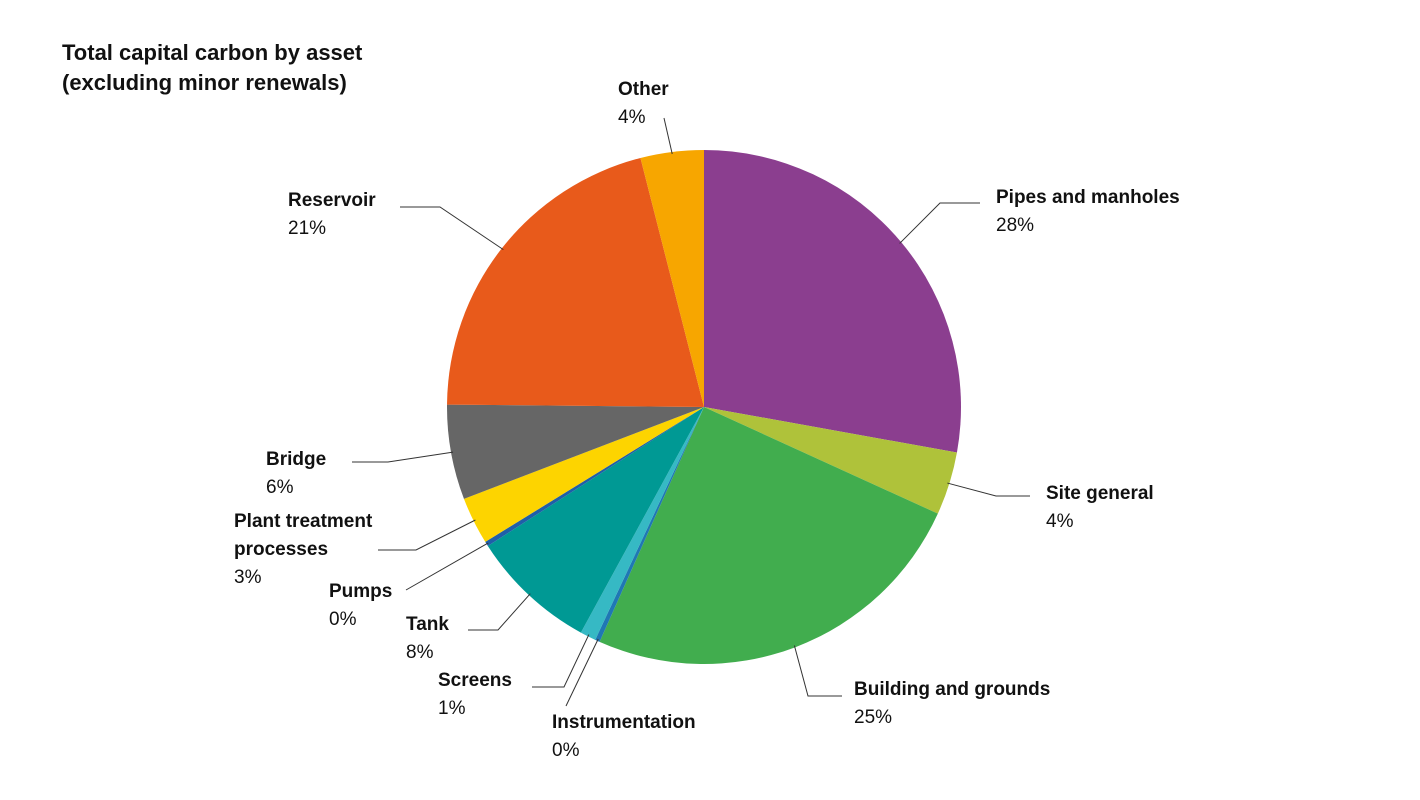 The height and width of the screenshot is (800, 1420). I want to click on slice-name-label: processes, so click(281, 549).